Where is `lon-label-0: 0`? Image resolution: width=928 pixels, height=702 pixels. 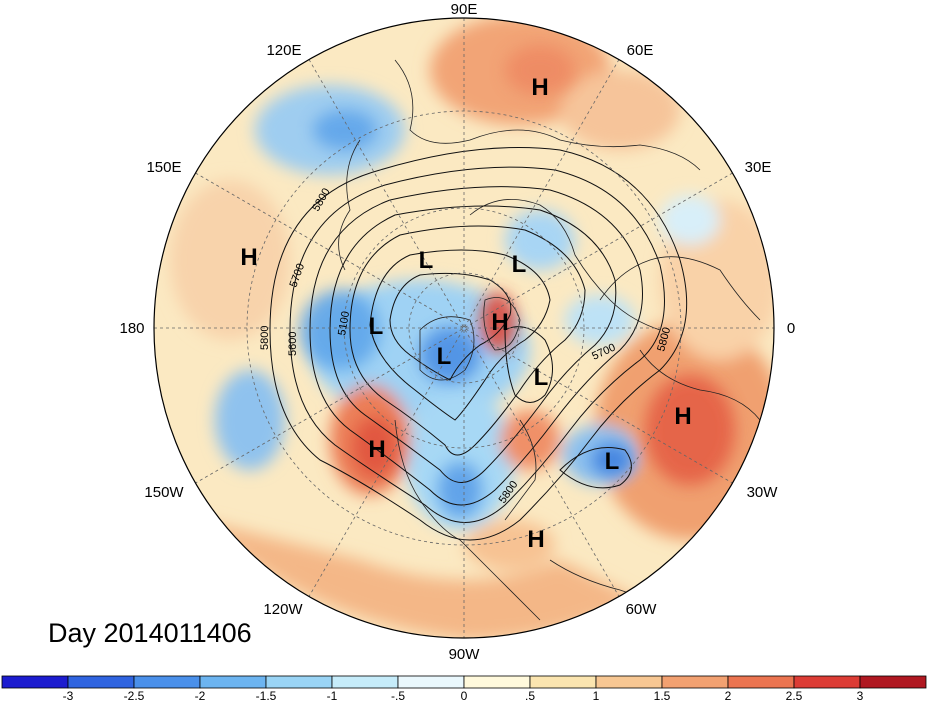 lon-label-0: 0 is located at coordinates (791, 328).